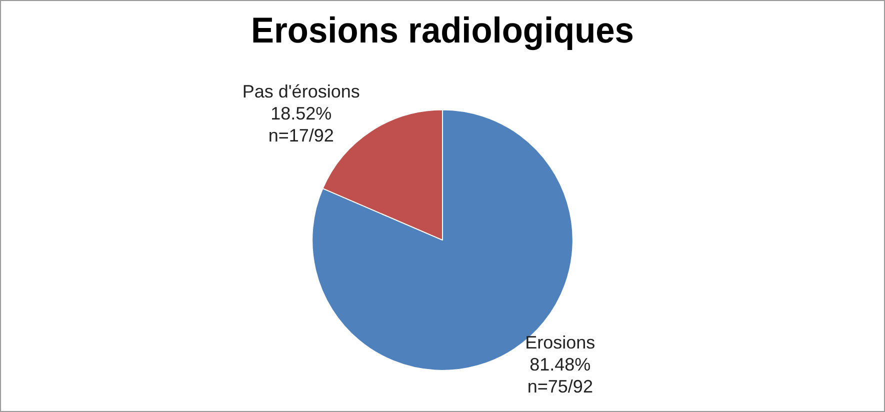  I want to click on slice-label: Pas d'érosions, so click(301, 91).